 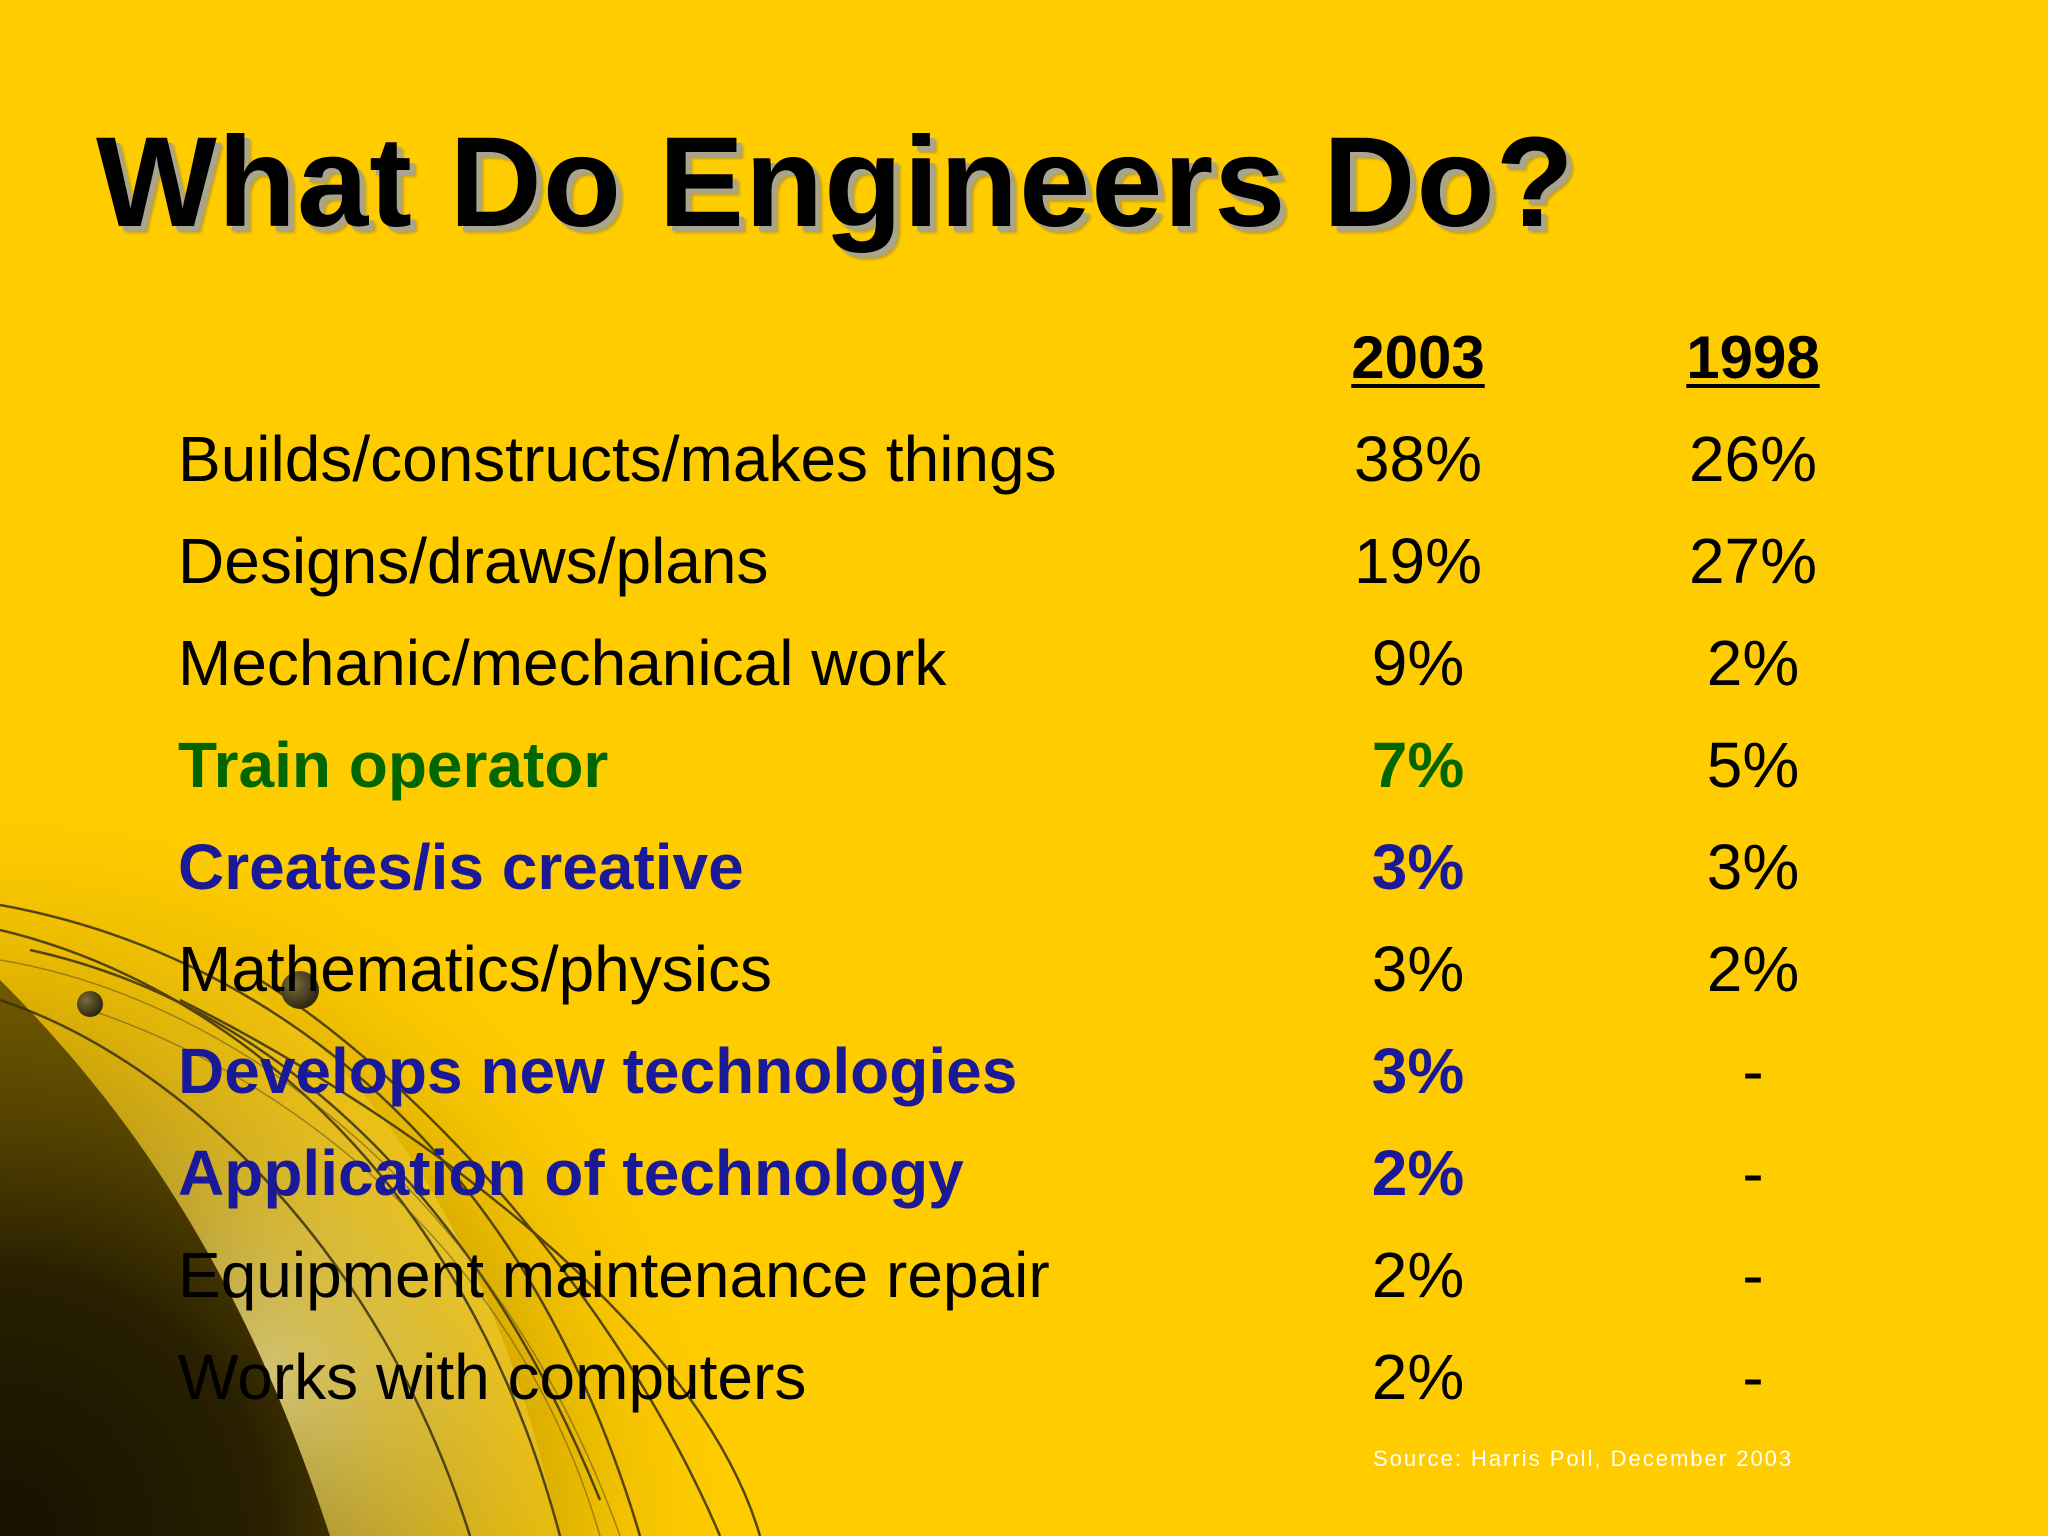 What do you see at coordinates (461, 867) in the screenshot?
I see `row-label: Creates/is creative` at bounding box center [461, 867].